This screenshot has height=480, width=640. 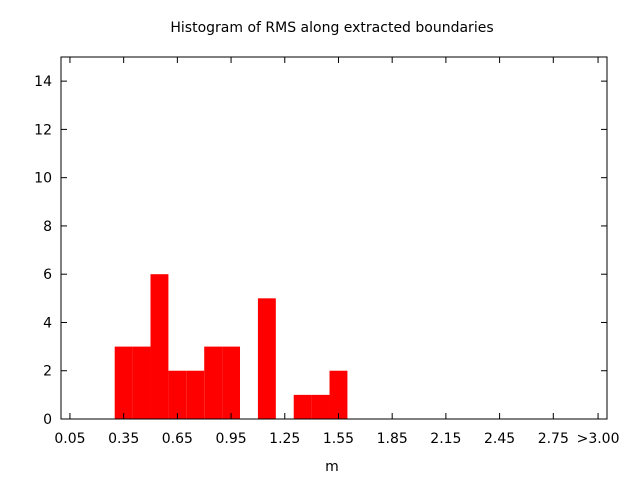 I want to click on y-tick-label: 8, so click(x=47, y=227).